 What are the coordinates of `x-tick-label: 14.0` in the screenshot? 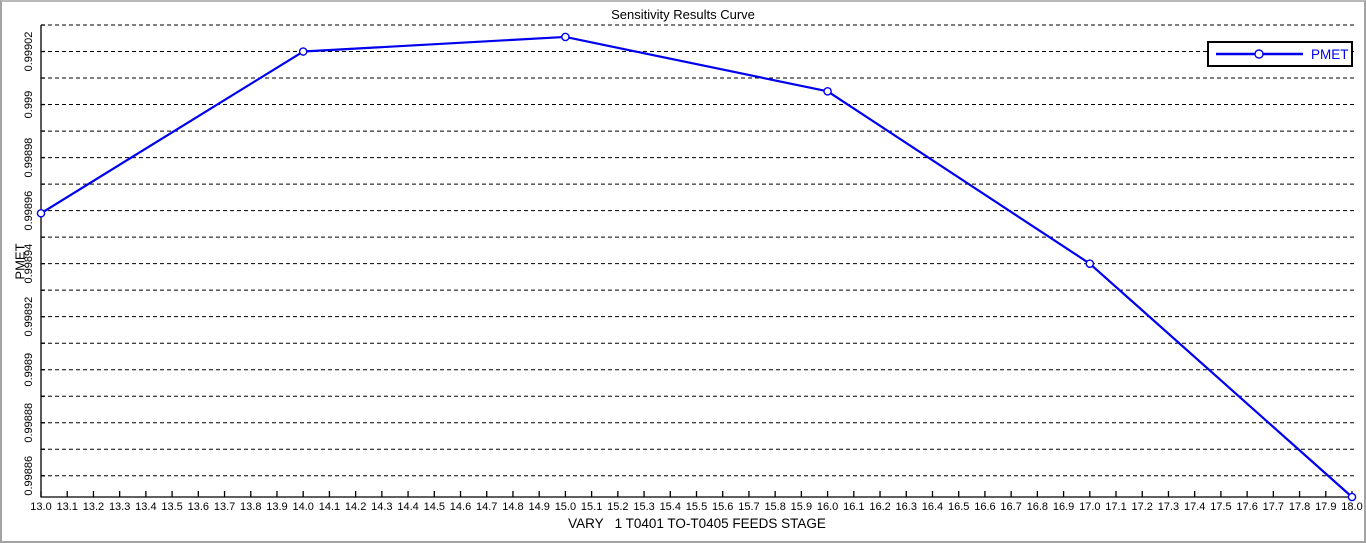 It's located at (302, 507).